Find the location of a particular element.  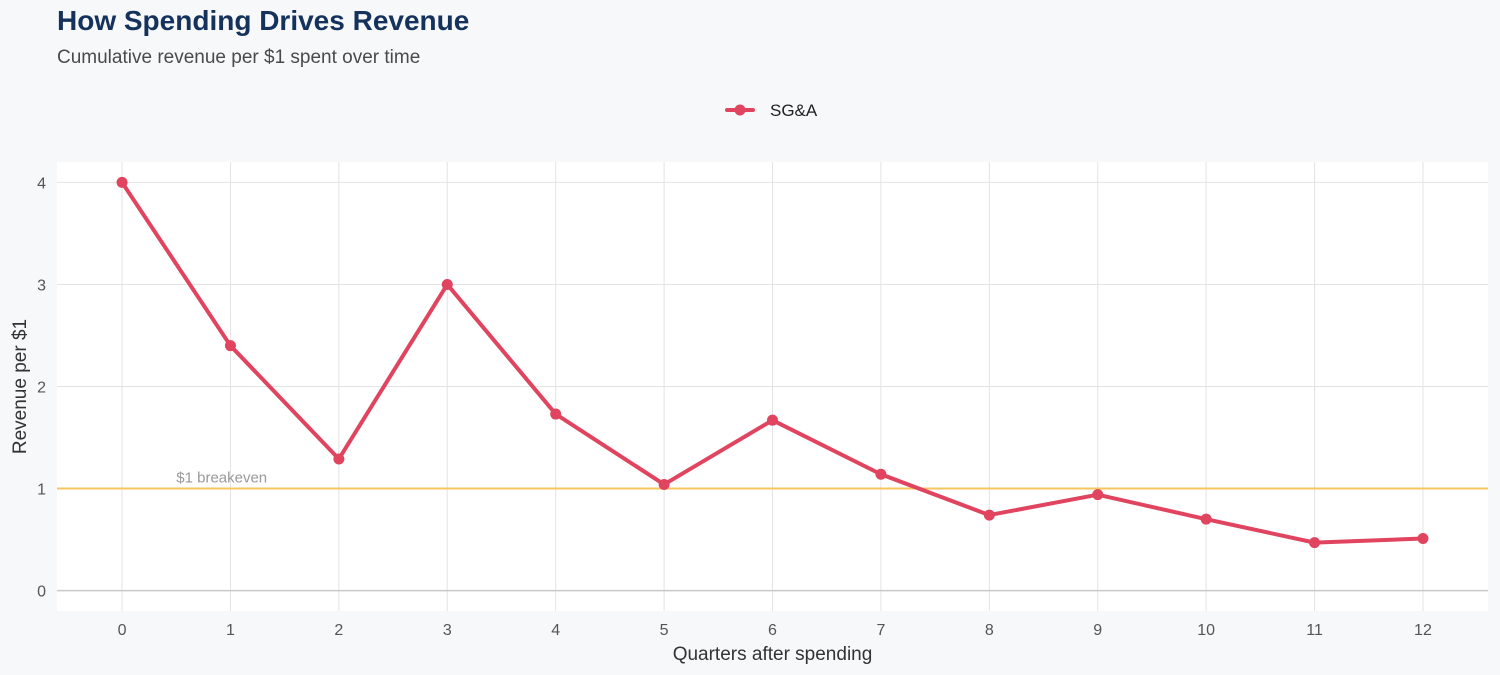

breakeven-label: $1 breakeven is located at coordinates (221, 478).